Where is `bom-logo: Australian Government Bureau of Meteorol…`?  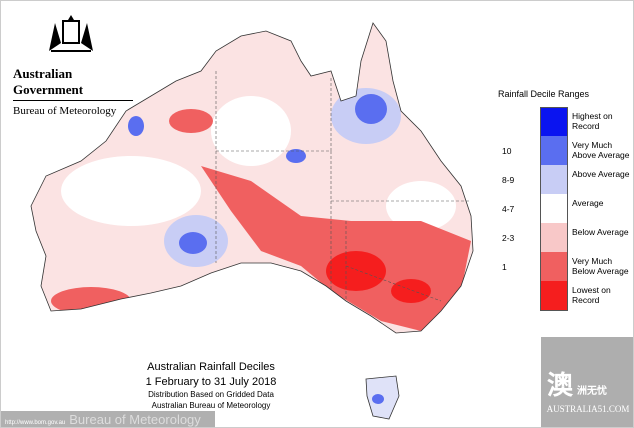 bom-logo: Australian Government Bureau of Meteorol… is located at coordinates (73, 65).